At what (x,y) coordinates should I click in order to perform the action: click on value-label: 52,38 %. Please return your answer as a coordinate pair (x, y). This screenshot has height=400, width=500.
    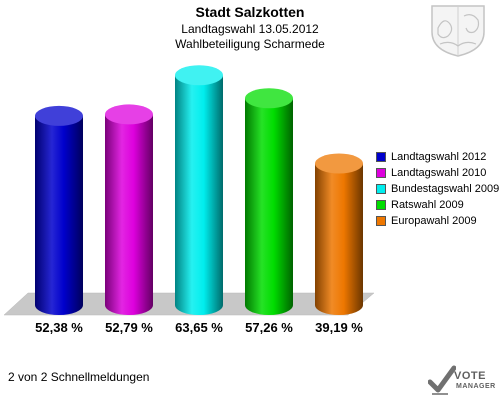
    Looking at the image, I should click on (59, 327).